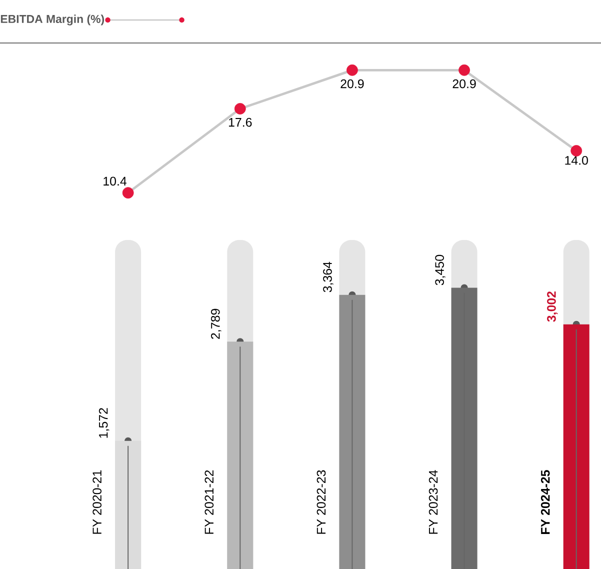 The height and width of the screenshot is (569, 601). What do you see at coordinates (240, 122) in the screenshot?
I see `data-label: 17.6` at bounding box center [240, 122].